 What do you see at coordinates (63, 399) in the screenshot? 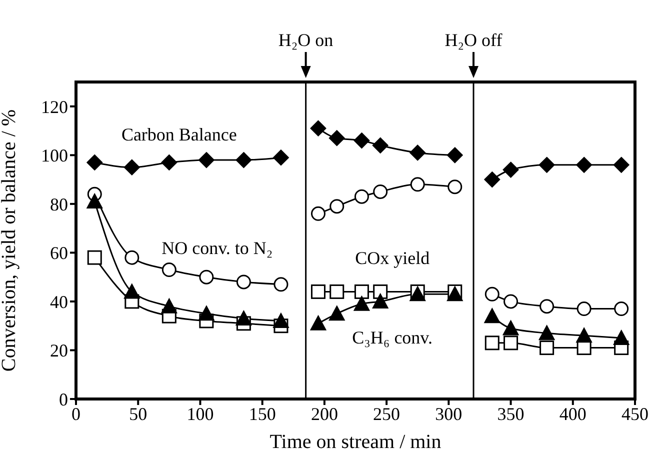
I see `y-tick-label: 0` at bounding box center [63, 399].